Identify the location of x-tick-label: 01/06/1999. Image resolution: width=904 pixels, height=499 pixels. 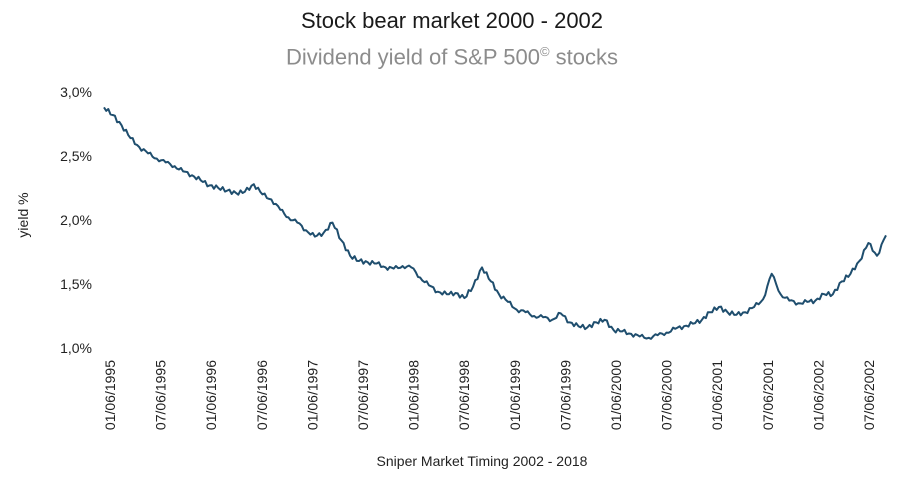
(515, 395).